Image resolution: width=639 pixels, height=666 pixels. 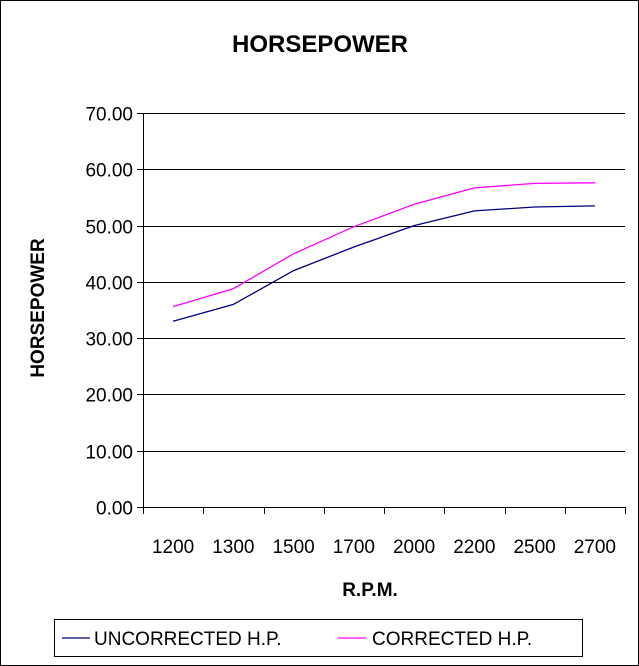 I want to click on chart-title: HORSEPOWER, so click(x=320, y=44).